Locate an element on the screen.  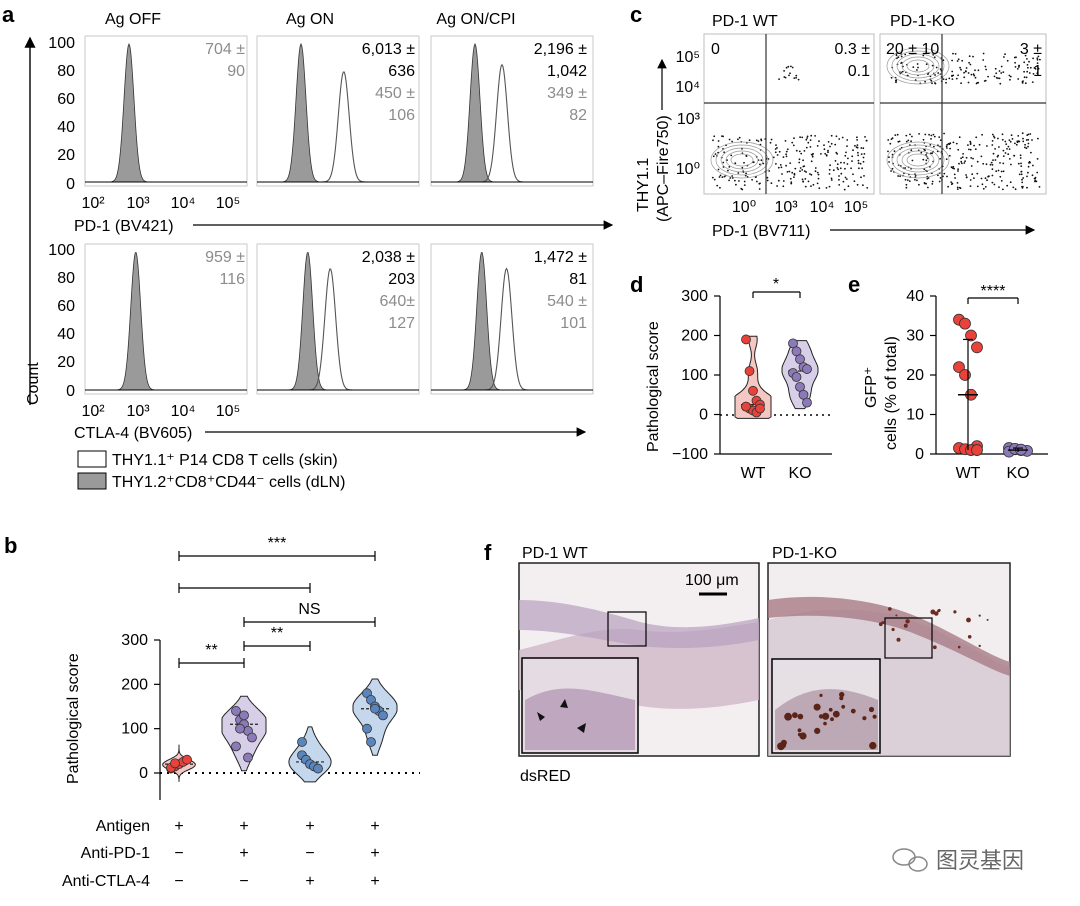
c-wt-dot-ur is located at coordinates (796, 75).